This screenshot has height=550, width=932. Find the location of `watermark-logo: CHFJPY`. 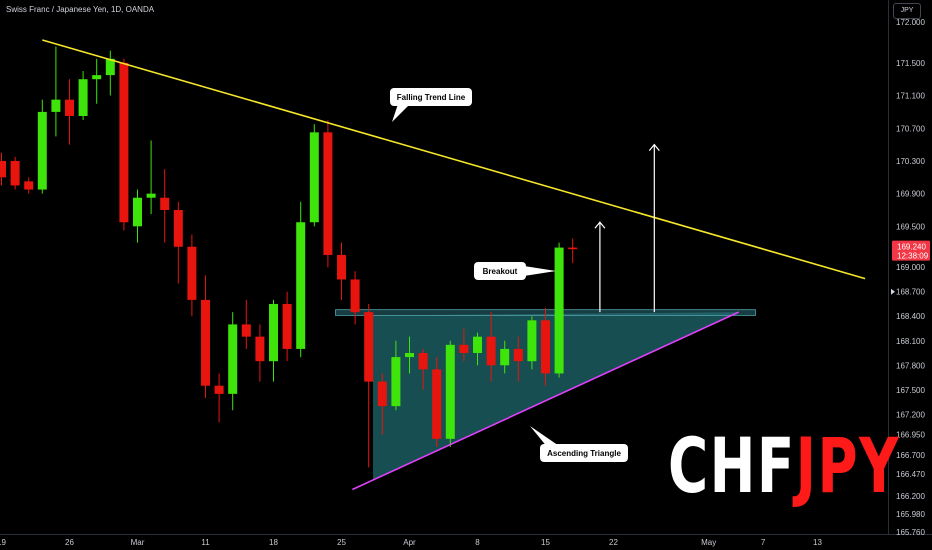

watermark-logo: CHFJPY is located at coordinates (784, 466).